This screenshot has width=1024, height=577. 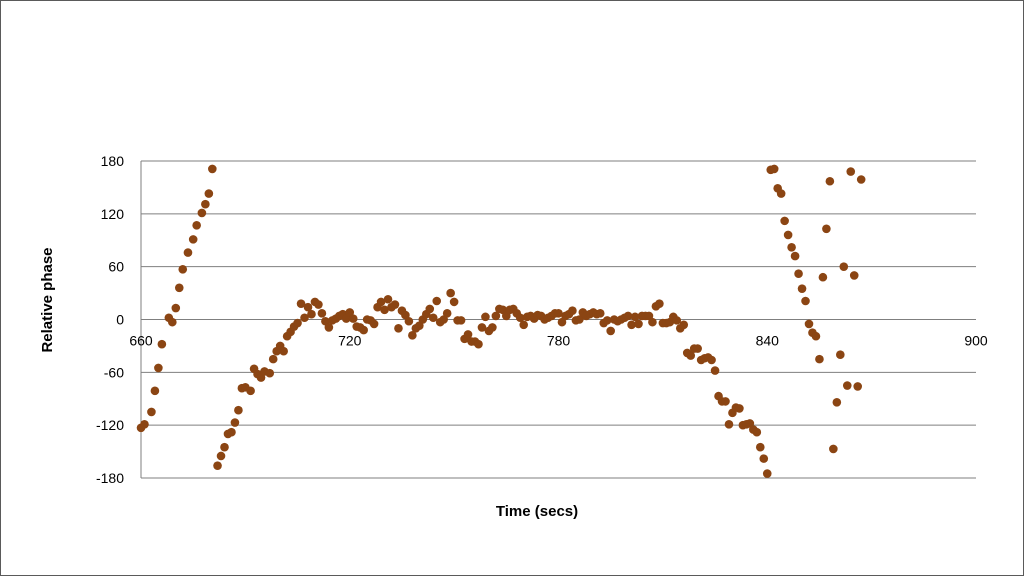 What do you see at coordinates (110, 478) in the screenshot?
I see `y-tick-label: -180` at bounding box center [110, 478].